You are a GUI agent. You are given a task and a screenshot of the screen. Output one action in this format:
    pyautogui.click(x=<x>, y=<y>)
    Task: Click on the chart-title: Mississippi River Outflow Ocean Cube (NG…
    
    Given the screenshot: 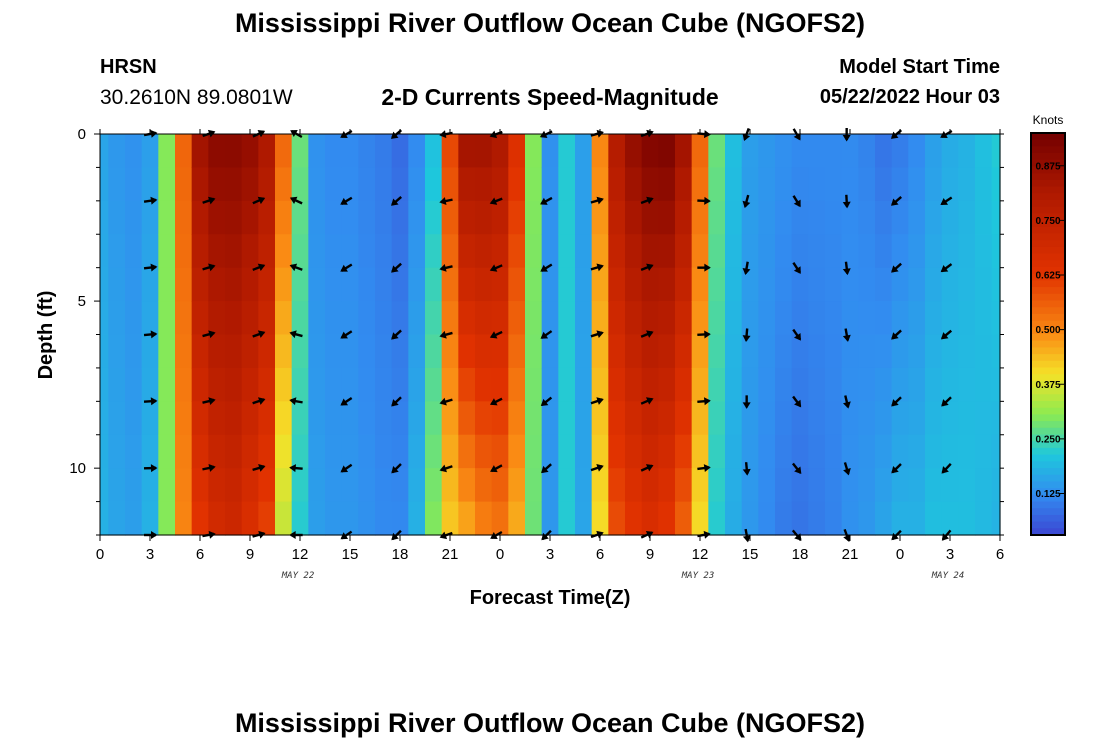 What is the action you would take?
    pyautogui.click(x=550, y=23)
    